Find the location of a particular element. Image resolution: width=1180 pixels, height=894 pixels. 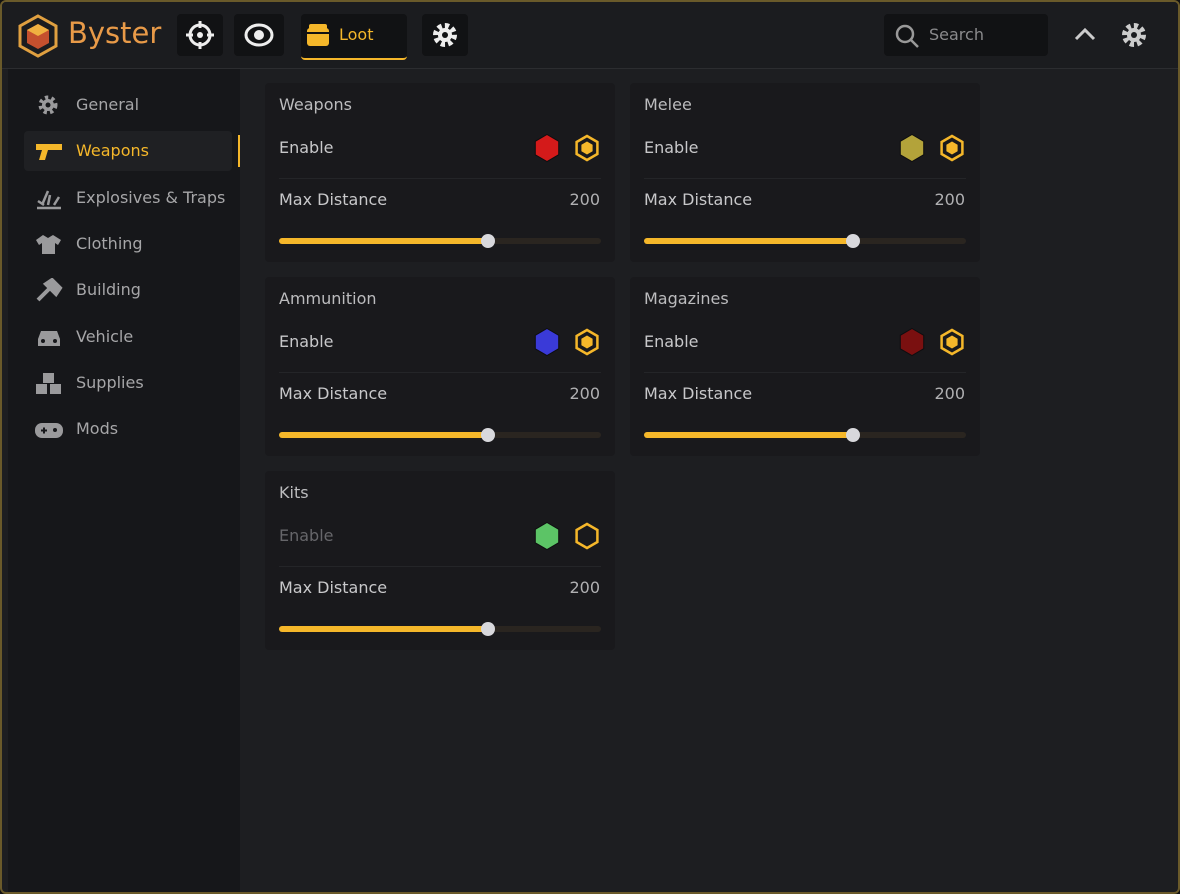

card-title: Melee is located at coordinates (668, 104).